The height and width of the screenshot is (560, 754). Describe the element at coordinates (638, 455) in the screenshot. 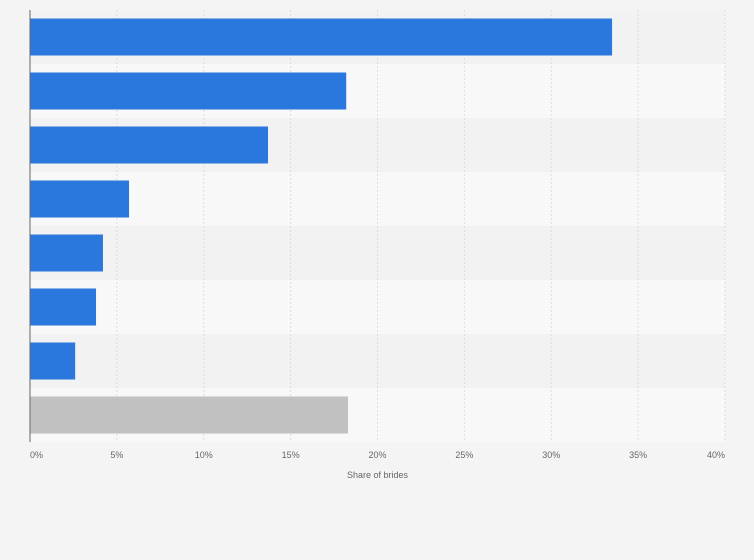

I see `x-tick-label: 35%` at that location.